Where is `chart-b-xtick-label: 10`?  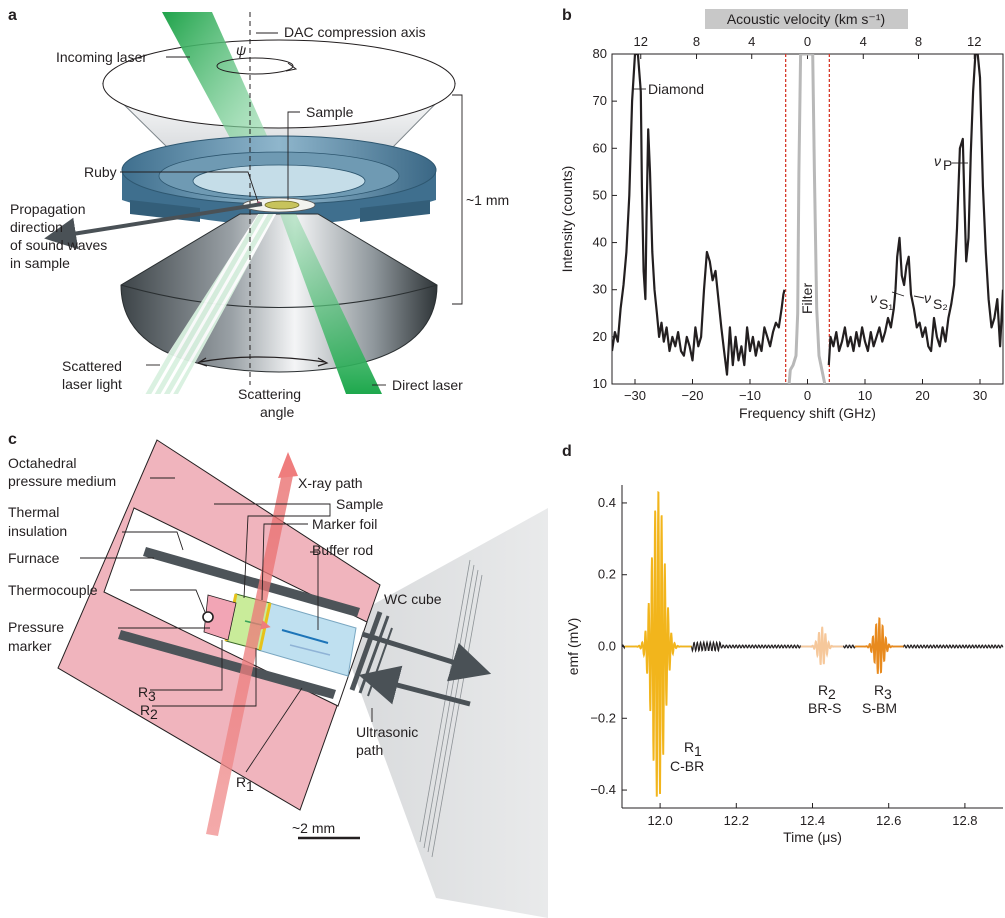 chart-b-xtick-label: 10 is located at coordinates (865, 395).